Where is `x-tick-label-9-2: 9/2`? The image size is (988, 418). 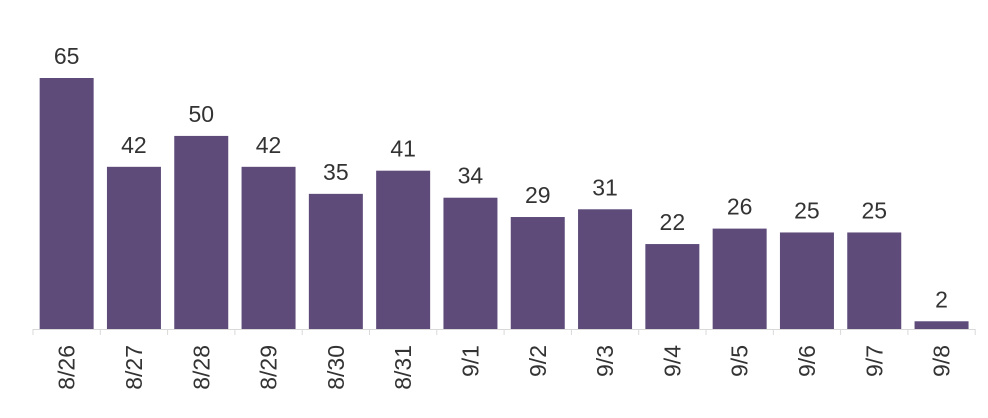
x-tick-label-9-2: 9/2 is located at coordinates (538, 361).